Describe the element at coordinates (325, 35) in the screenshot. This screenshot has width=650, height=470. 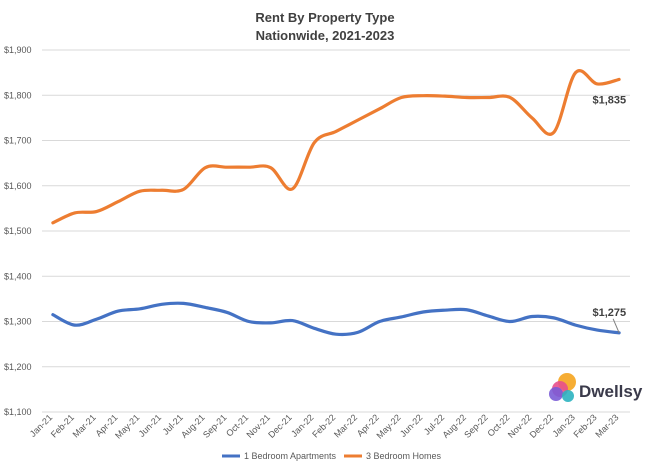
I see `chart-subtitle: Nationwide, 2021-2023` at that location.